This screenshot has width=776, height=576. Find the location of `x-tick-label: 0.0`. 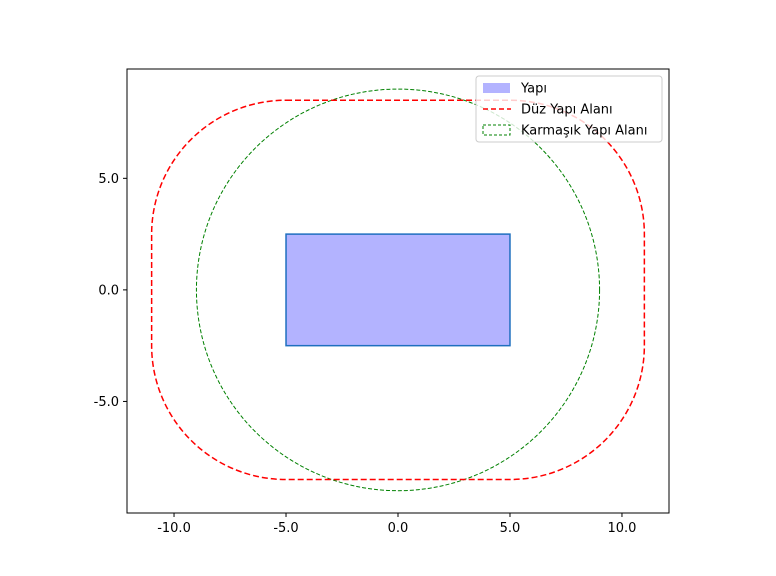

x-tick-label: 0.0 is located at coordinates (398, 528).